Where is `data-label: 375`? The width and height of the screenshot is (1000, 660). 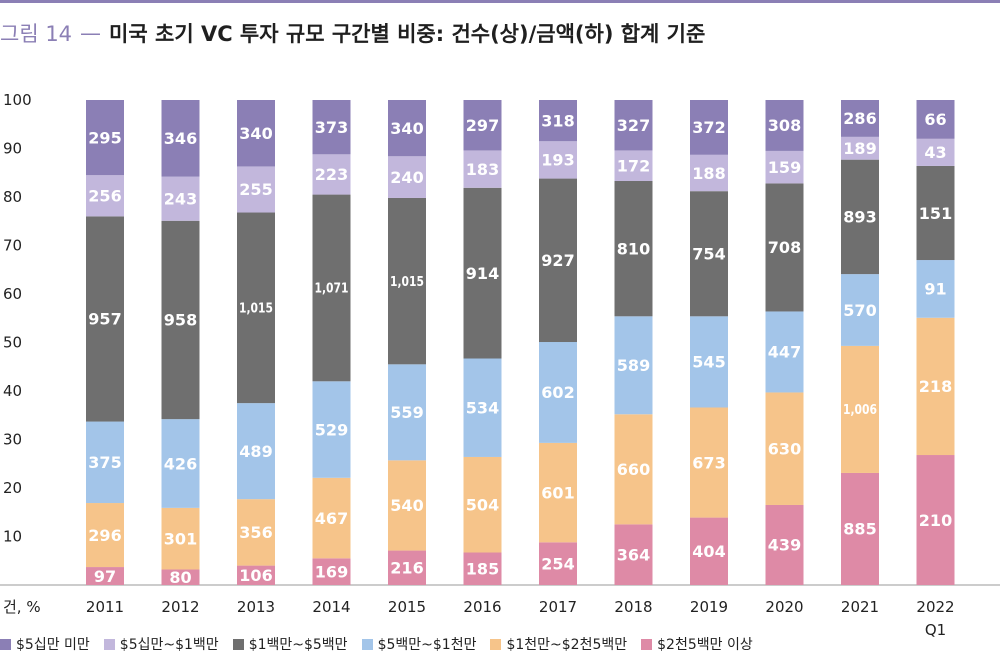
data-label: 375 is located at coordinates (104, 462).